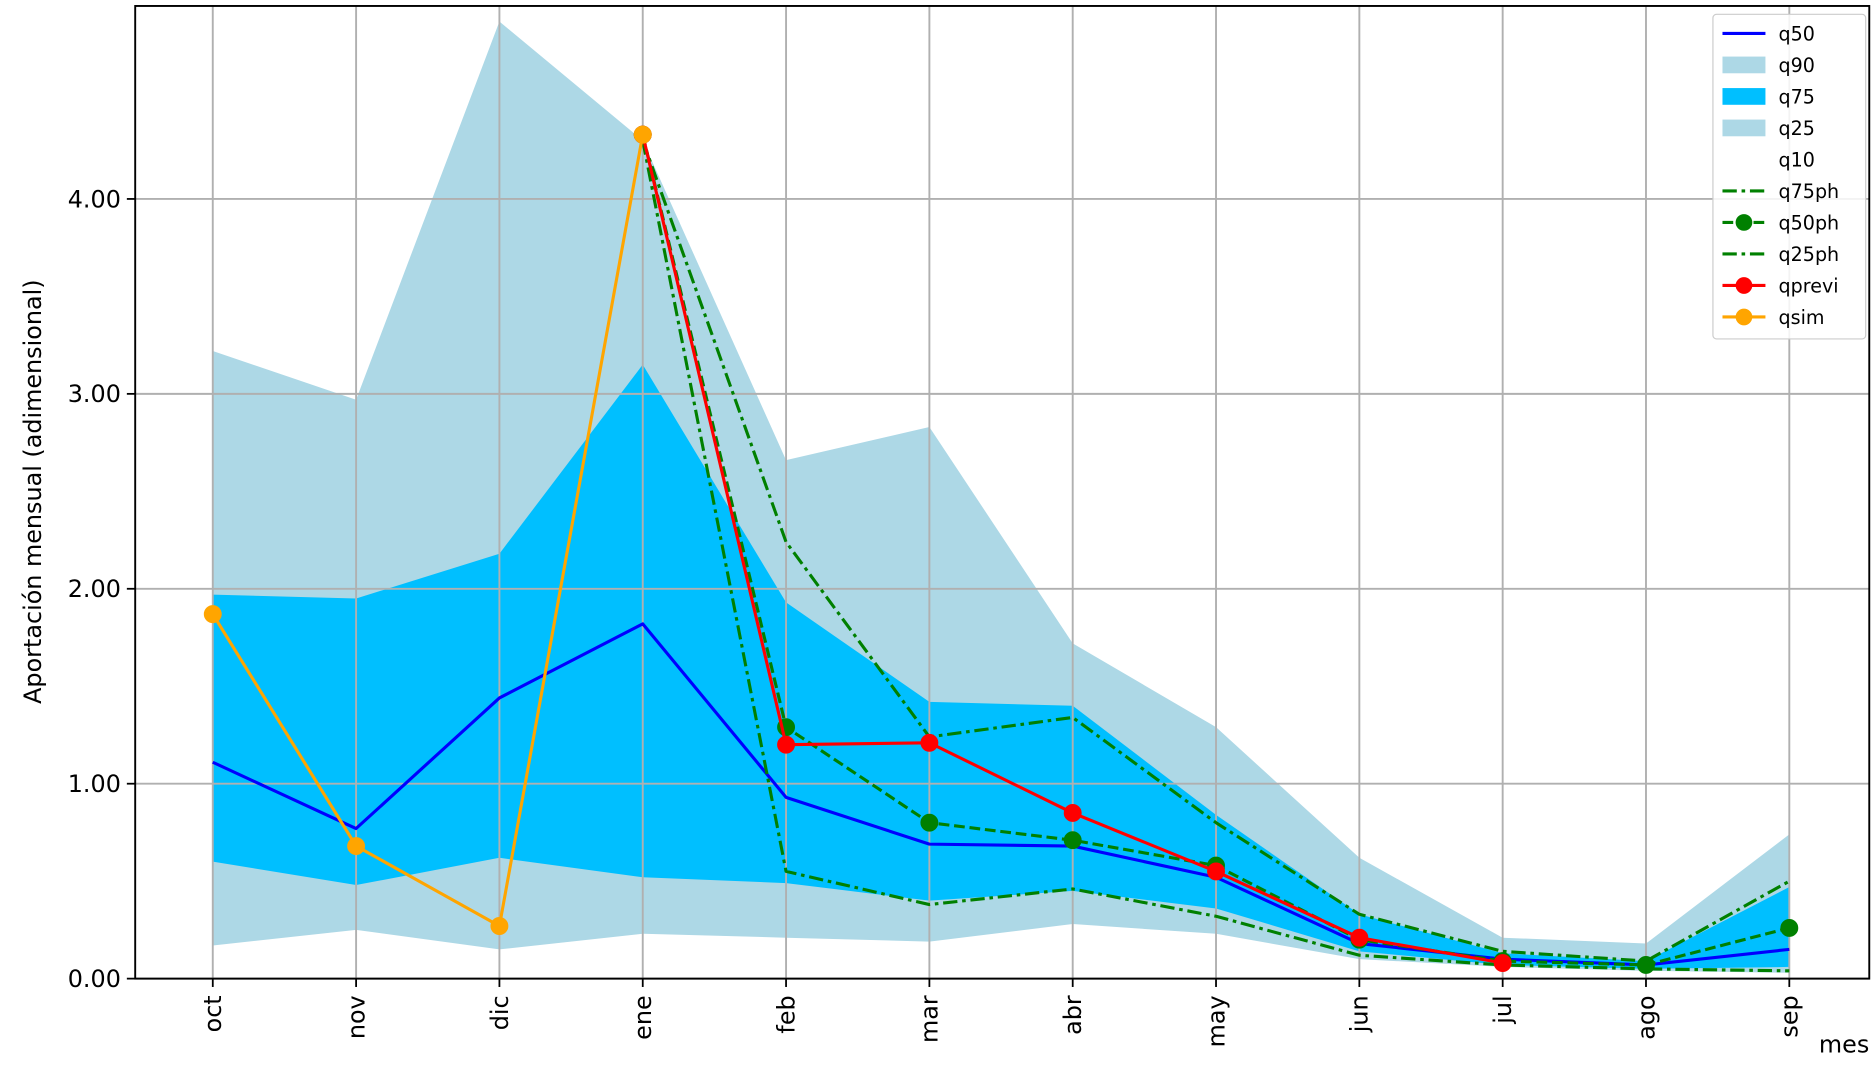 The width and height of the screenshot is (1872, 1092). Describe the element at coordinates (500, 1012) in the screenshot. I see `x-tick-label: dic` at that location.